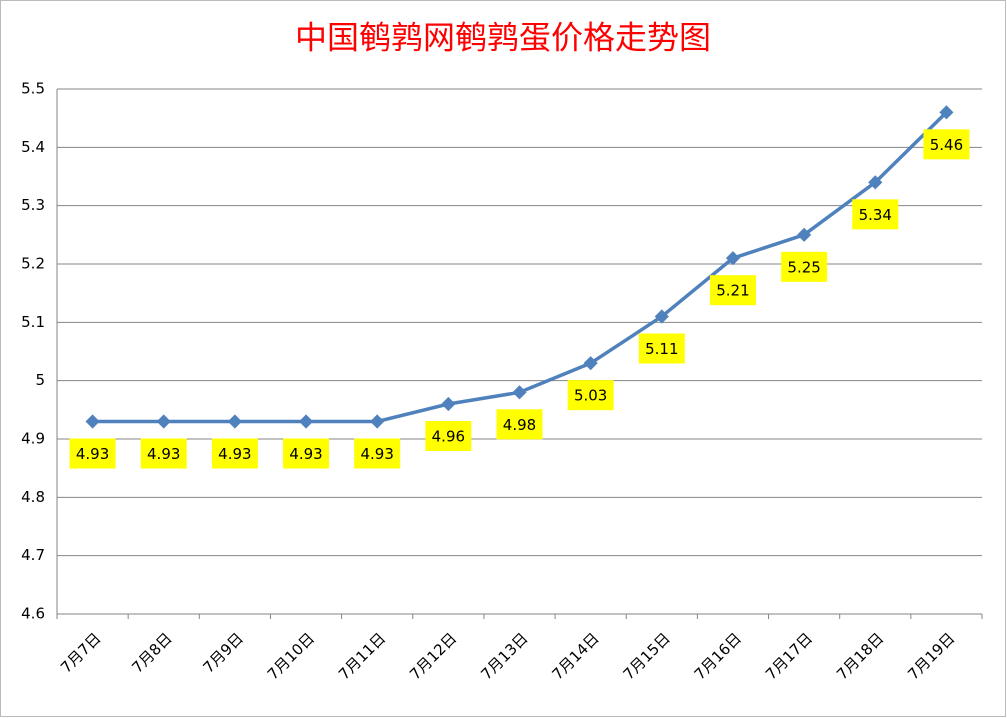 This screenshot has width=1007, height=718. I want to click on chart-title: 中国鹌鹑网鹌鹑蛋价格走势图, so click(503, 38).